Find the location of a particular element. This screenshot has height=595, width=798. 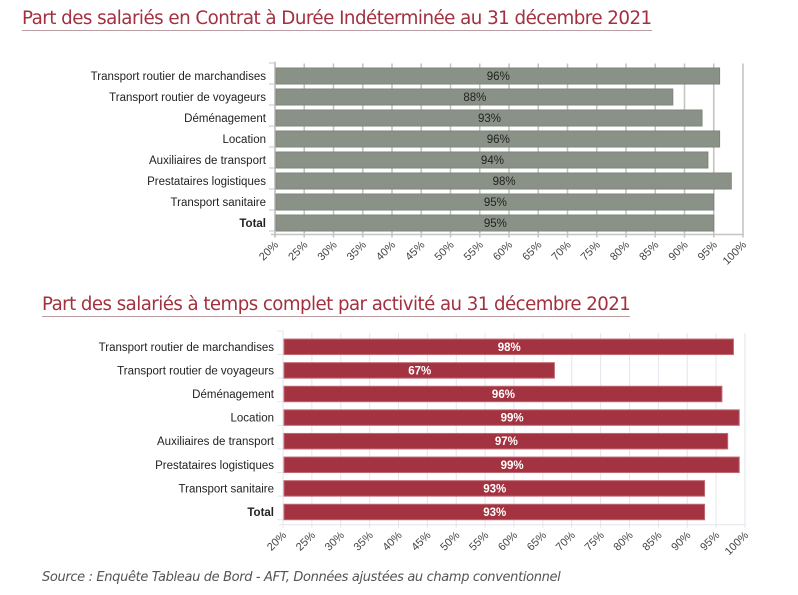

x-tick-label: 20% is located at coordinates (277, 541).